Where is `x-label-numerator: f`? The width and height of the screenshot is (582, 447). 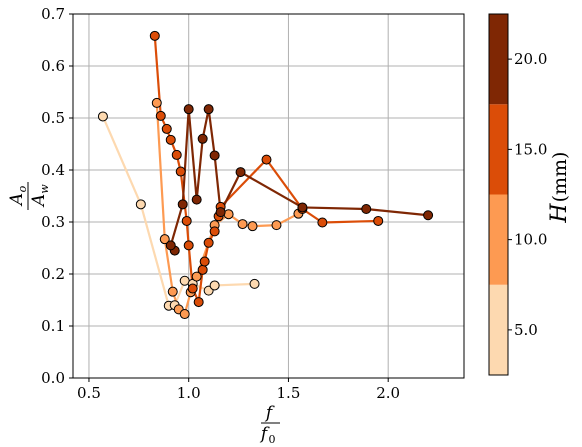
x-label-numerator: f is located at coordinates (269, 413).